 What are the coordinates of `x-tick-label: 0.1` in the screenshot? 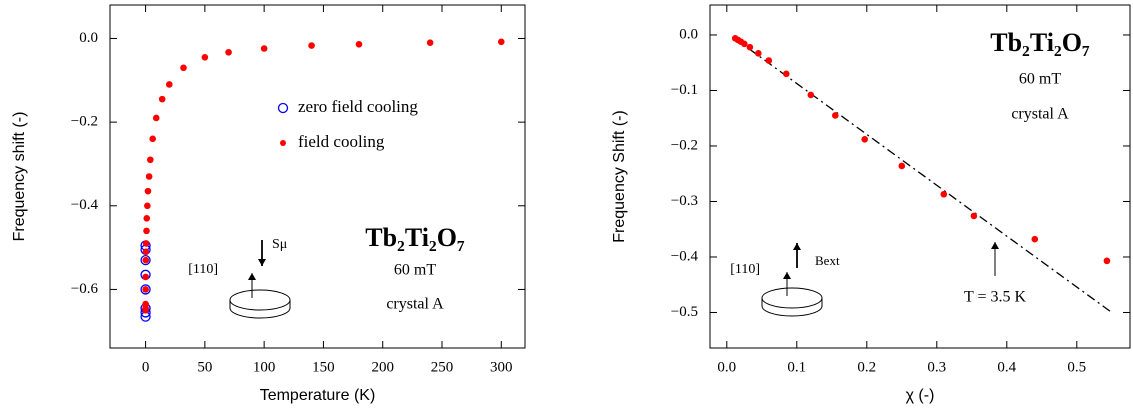 It's located at (796, 367).